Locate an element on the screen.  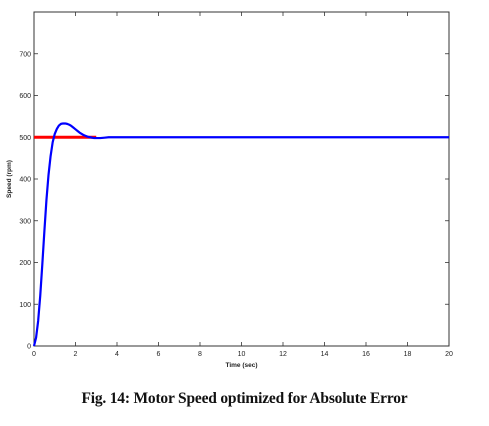
x-tick-label: 6 is located at coordinates (159, 354).